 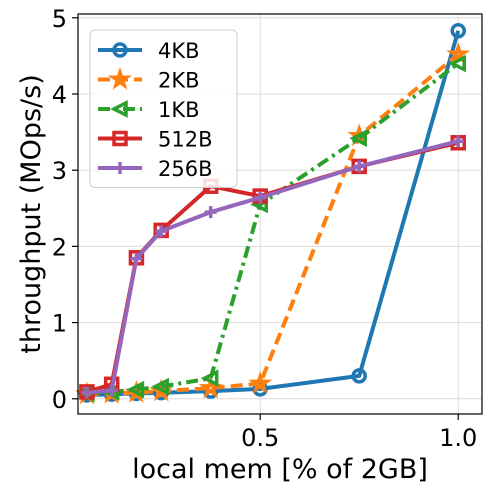 I want to click on y-axis-label: throughput (MOps/s), so click(x=31, y=214).